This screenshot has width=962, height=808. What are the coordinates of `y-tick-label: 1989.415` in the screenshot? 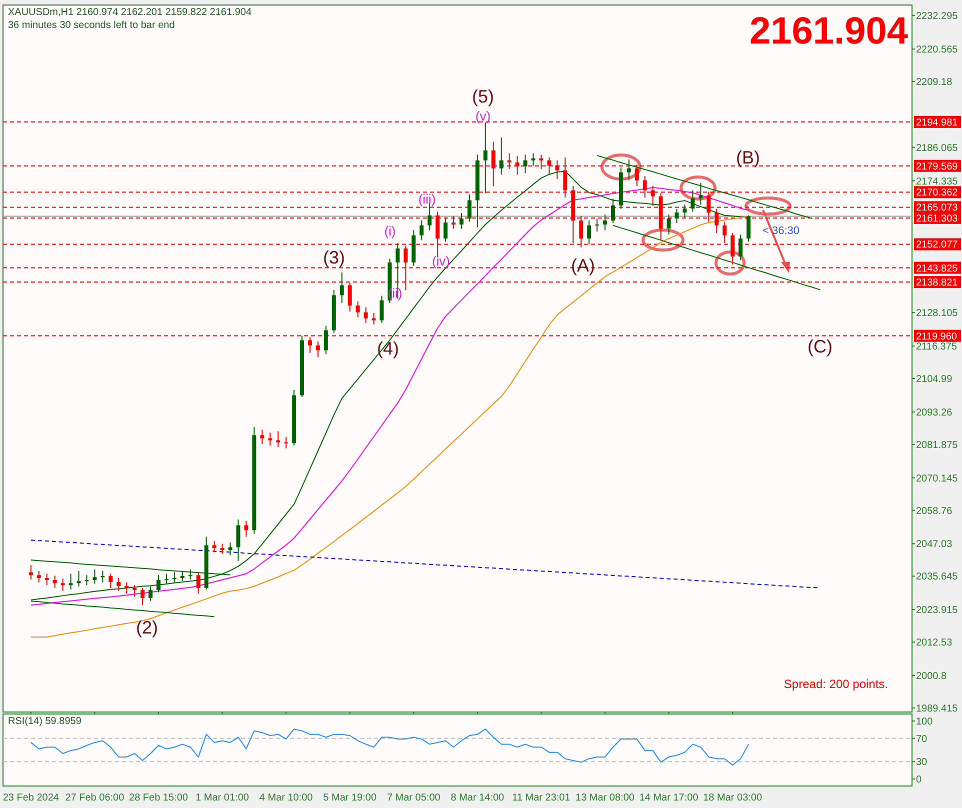 It's located at (937, 708).